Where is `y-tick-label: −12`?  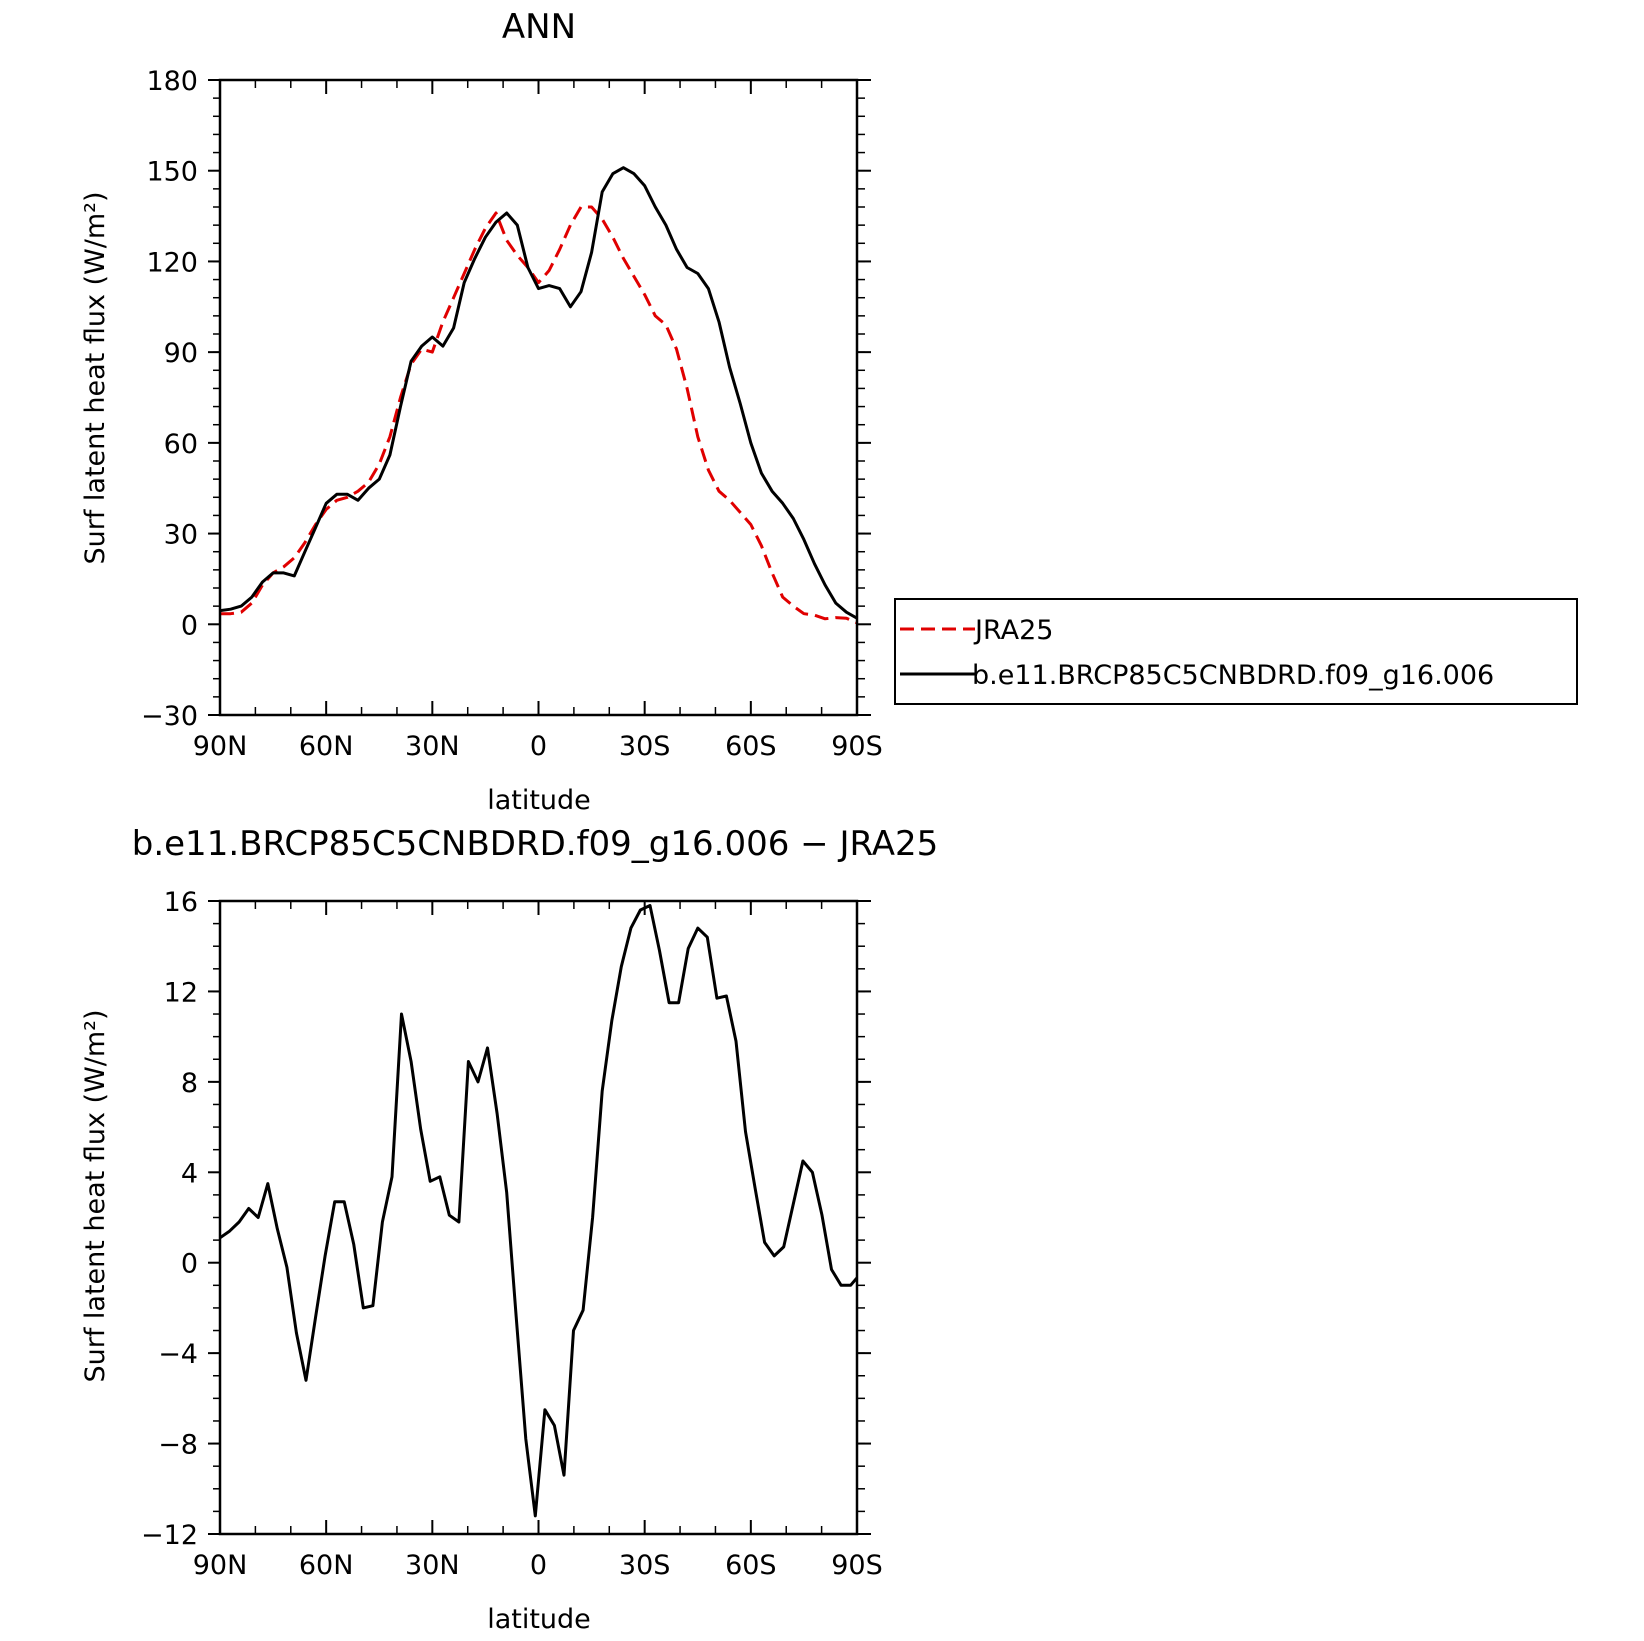 y-tick-label: −12 is located at coordinates (169, 1535).